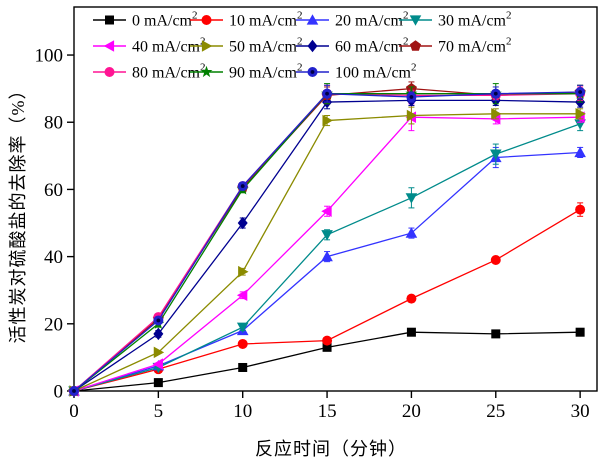 This screenshot has height=467, width=600. Describe the element at coordinates (54, 224) in the screenshot. I see `y-axis: 0 20 40 60 80 100` at that location.